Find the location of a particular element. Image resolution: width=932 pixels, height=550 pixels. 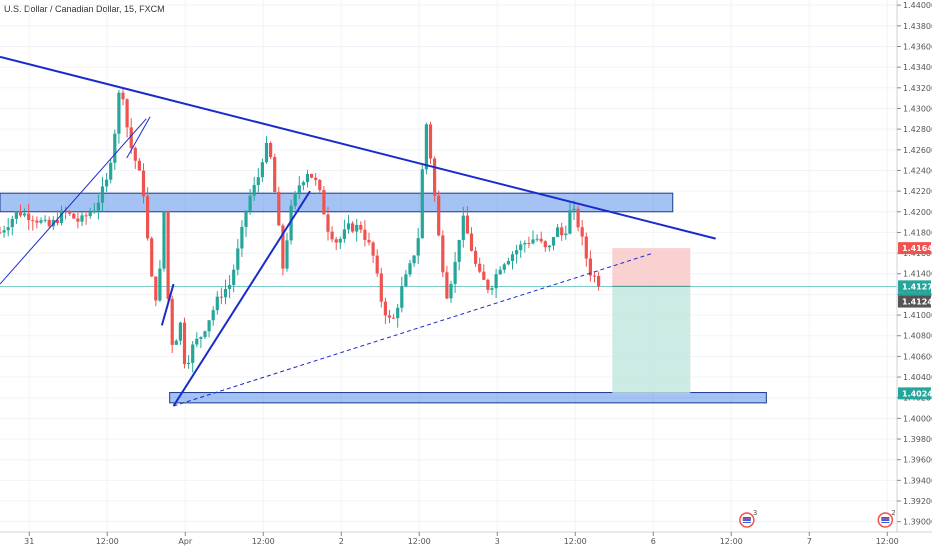

rising-support-dashed is located at coordinates (413, 329).